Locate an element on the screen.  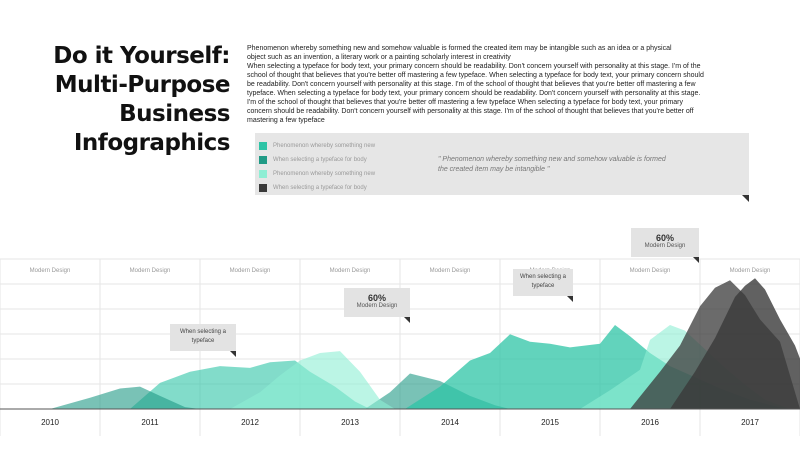
x-tick-label: 2012 is located at coordinates (250, 422).